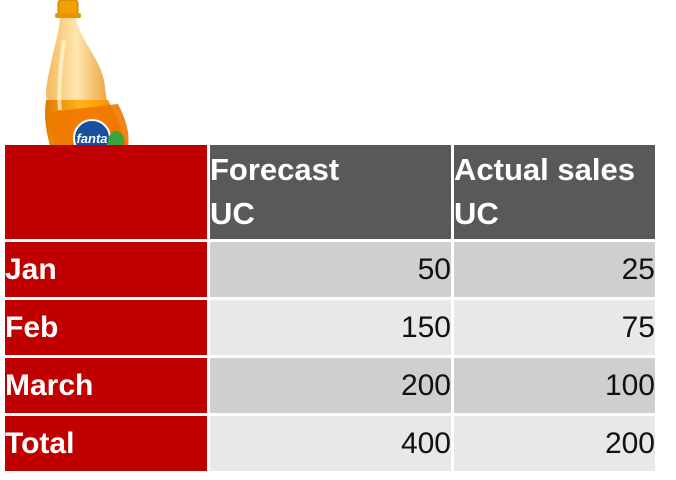  I want to click on forecast-header-line-2: UC, so click(232, 213).